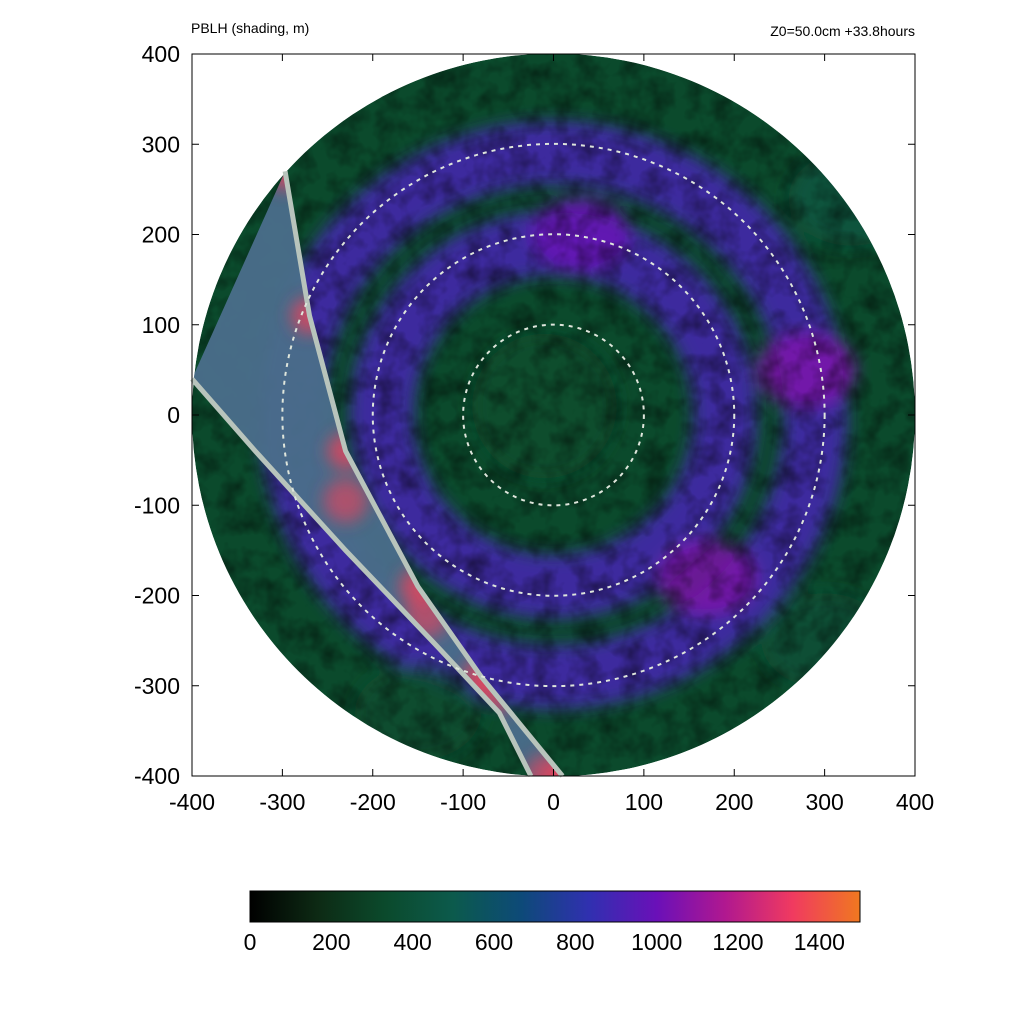 Image resolution: width=1024 pixels, height=1024 pixels. Describe the element at coordinates (373, 802) in the screenshot. I see `x-tick-label: -200` at that location.